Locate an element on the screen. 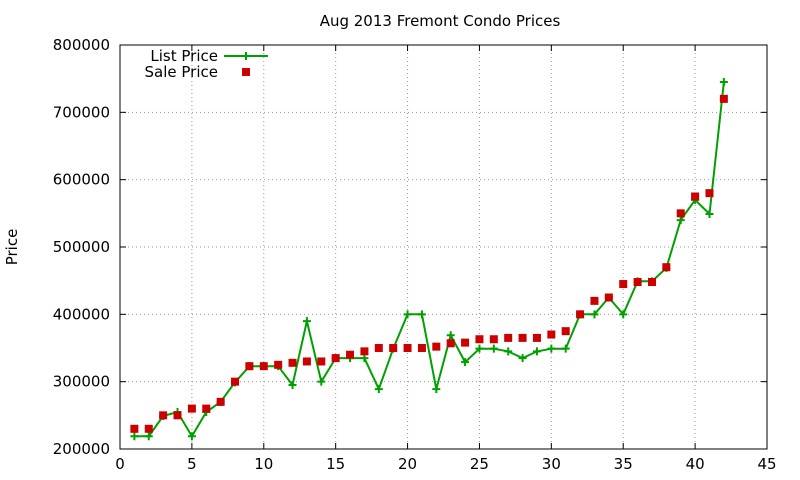 The width and height of the screenshot is (800, 480). chart-title: Aug 2013 Fremont Condo Prices is located at coordinates (440, 21).